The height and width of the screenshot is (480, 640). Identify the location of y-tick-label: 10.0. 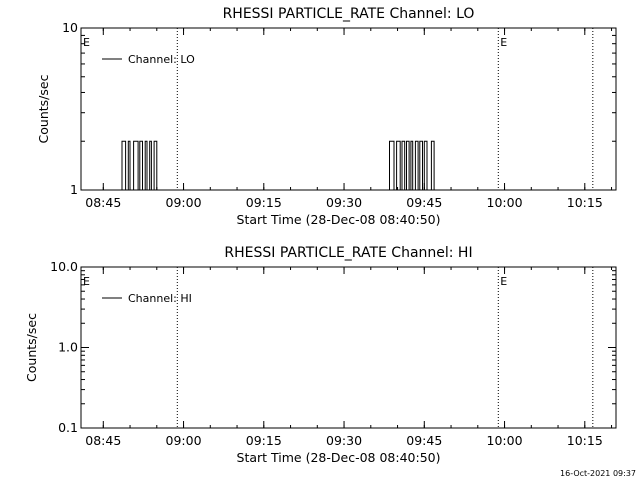
(64, 266).